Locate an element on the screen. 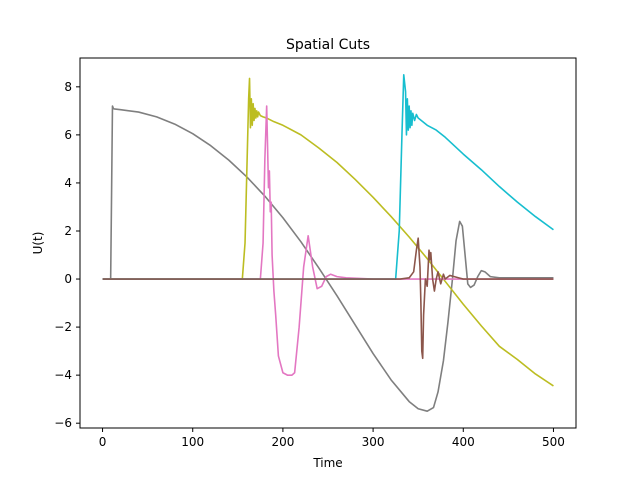 This screenshot has width=640, height=484. y-tick-label: 4 is located at coordinates (68, 183).